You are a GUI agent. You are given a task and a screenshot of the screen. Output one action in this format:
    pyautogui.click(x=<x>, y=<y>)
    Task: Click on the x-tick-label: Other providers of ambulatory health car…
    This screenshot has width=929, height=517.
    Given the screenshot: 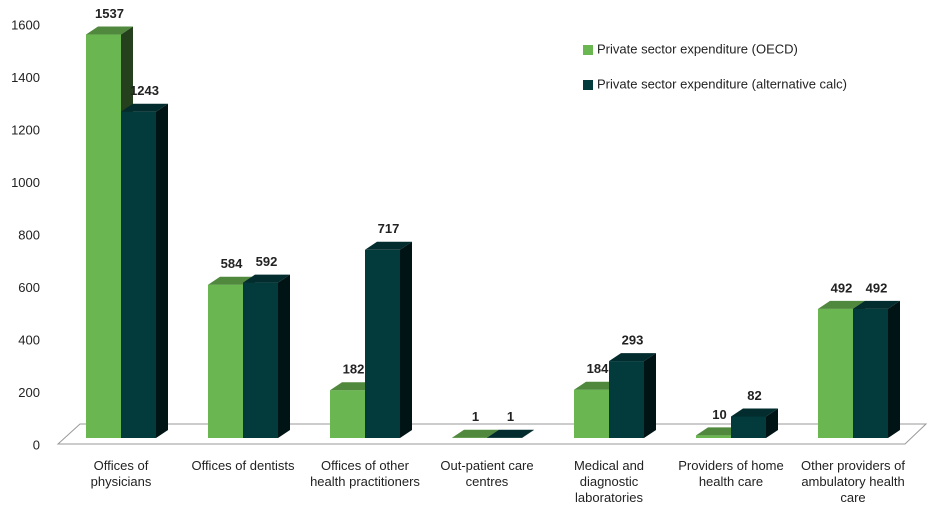 What is the action you would take?
    pyautogui.click(x=853, y=481)
    